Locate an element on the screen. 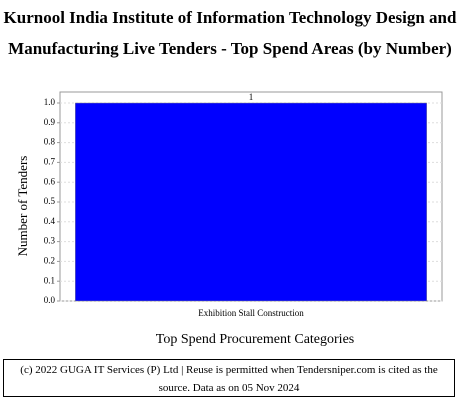 The height and width of the screenshot is (400, 460). y-axis-label: Number of Tenders is located at coordinates (22, 206).